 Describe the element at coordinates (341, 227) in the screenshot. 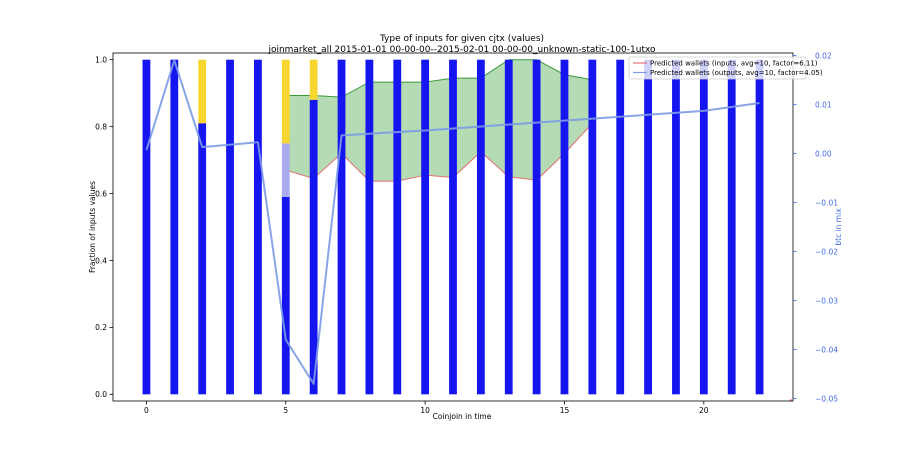

I see `bar-7-blue` at that location.